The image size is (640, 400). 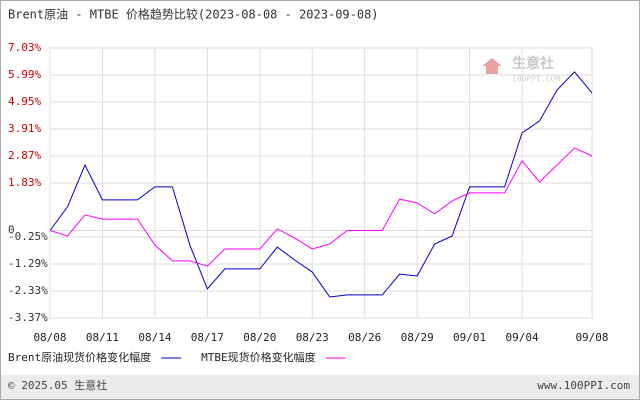 I want to click on x-tick-label: 08/11, so click(x=102, y=337).